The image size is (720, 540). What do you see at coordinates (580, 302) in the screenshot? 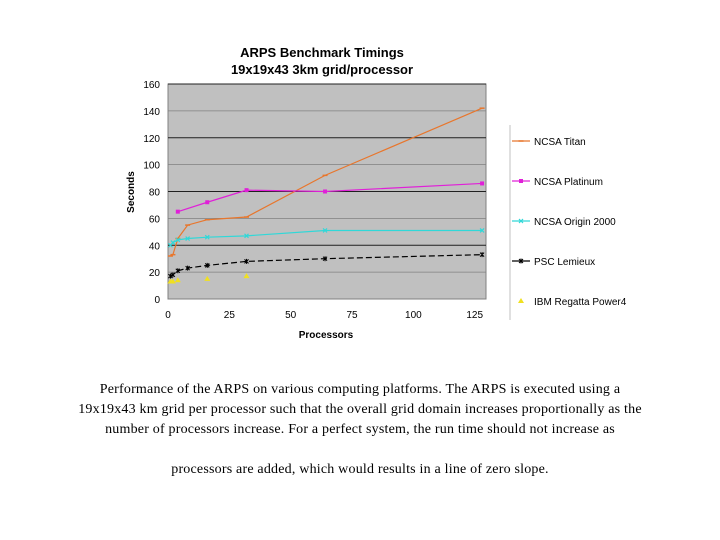
I see `legend-label: IBM Regatta Power4` at bounding box center [580, 302].